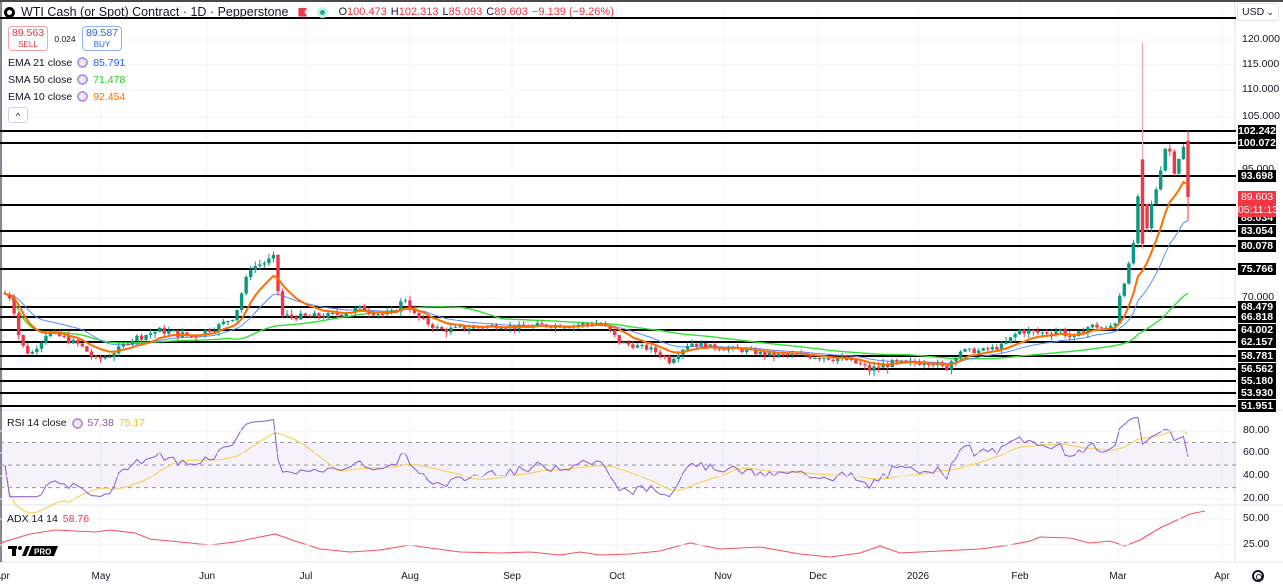  What do you see at coordinates (1261, 64) in the screenshot?
I see `price-tick-label: 115.000` at bounding box center [1261, 64].